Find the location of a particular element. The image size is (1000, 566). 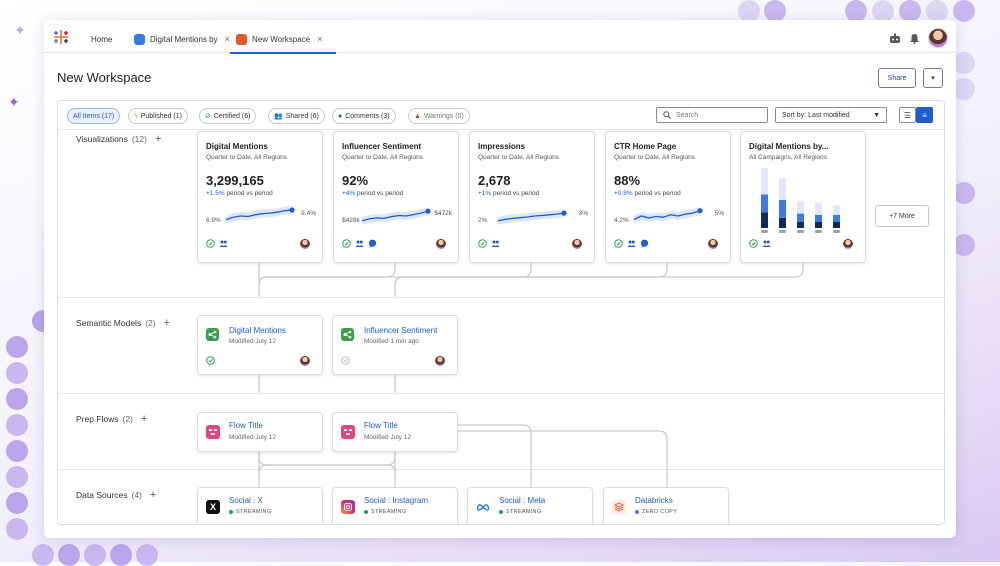

model-modified: Modified July 12 is located at coordinates (252, 341).